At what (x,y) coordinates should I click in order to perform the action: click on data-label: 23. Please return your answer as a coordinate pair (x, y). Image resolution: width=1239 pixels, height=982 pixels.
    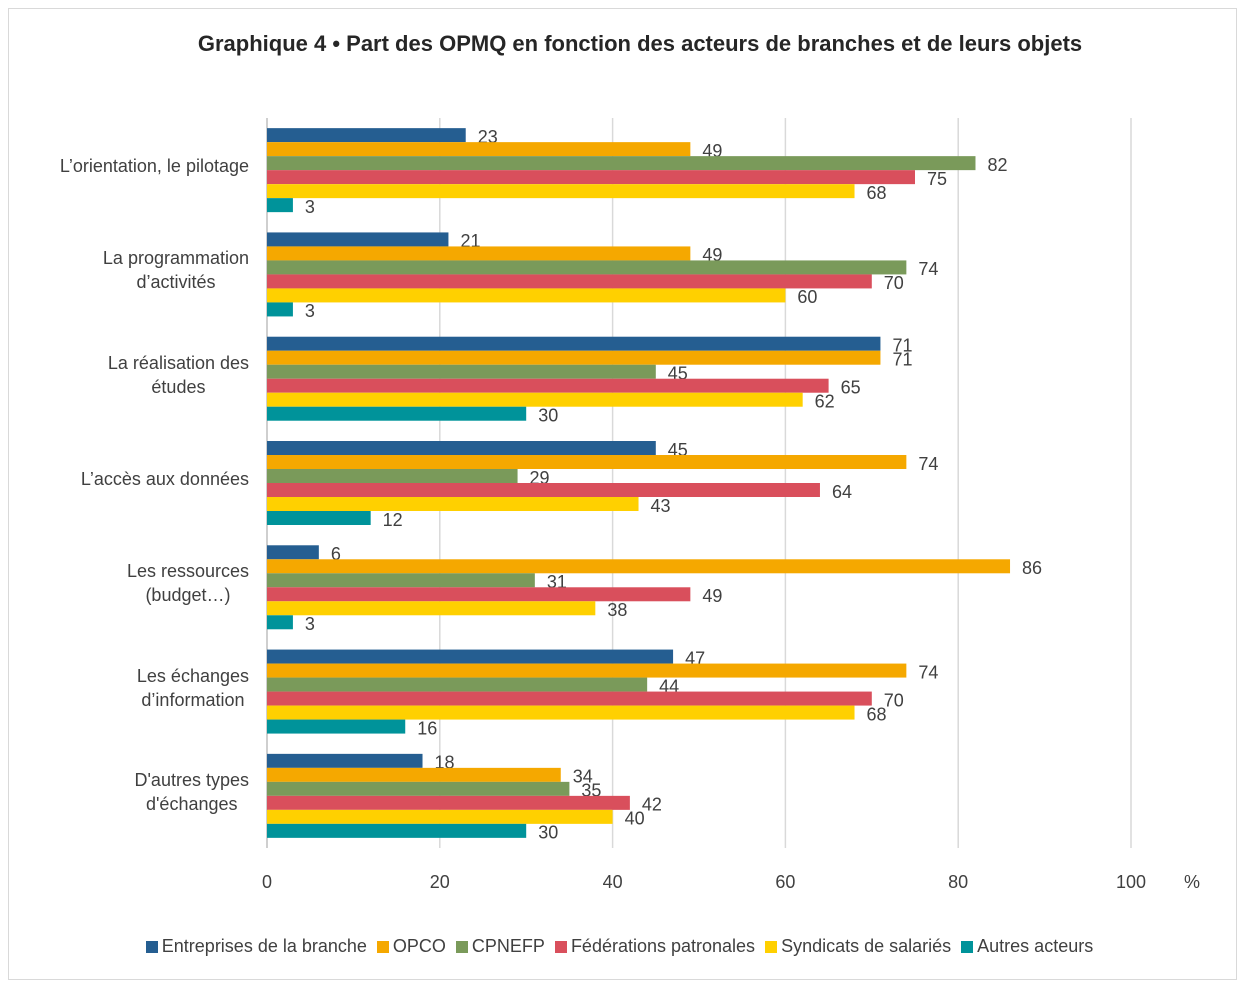
    Looking at the image, I should click on (488, 137).